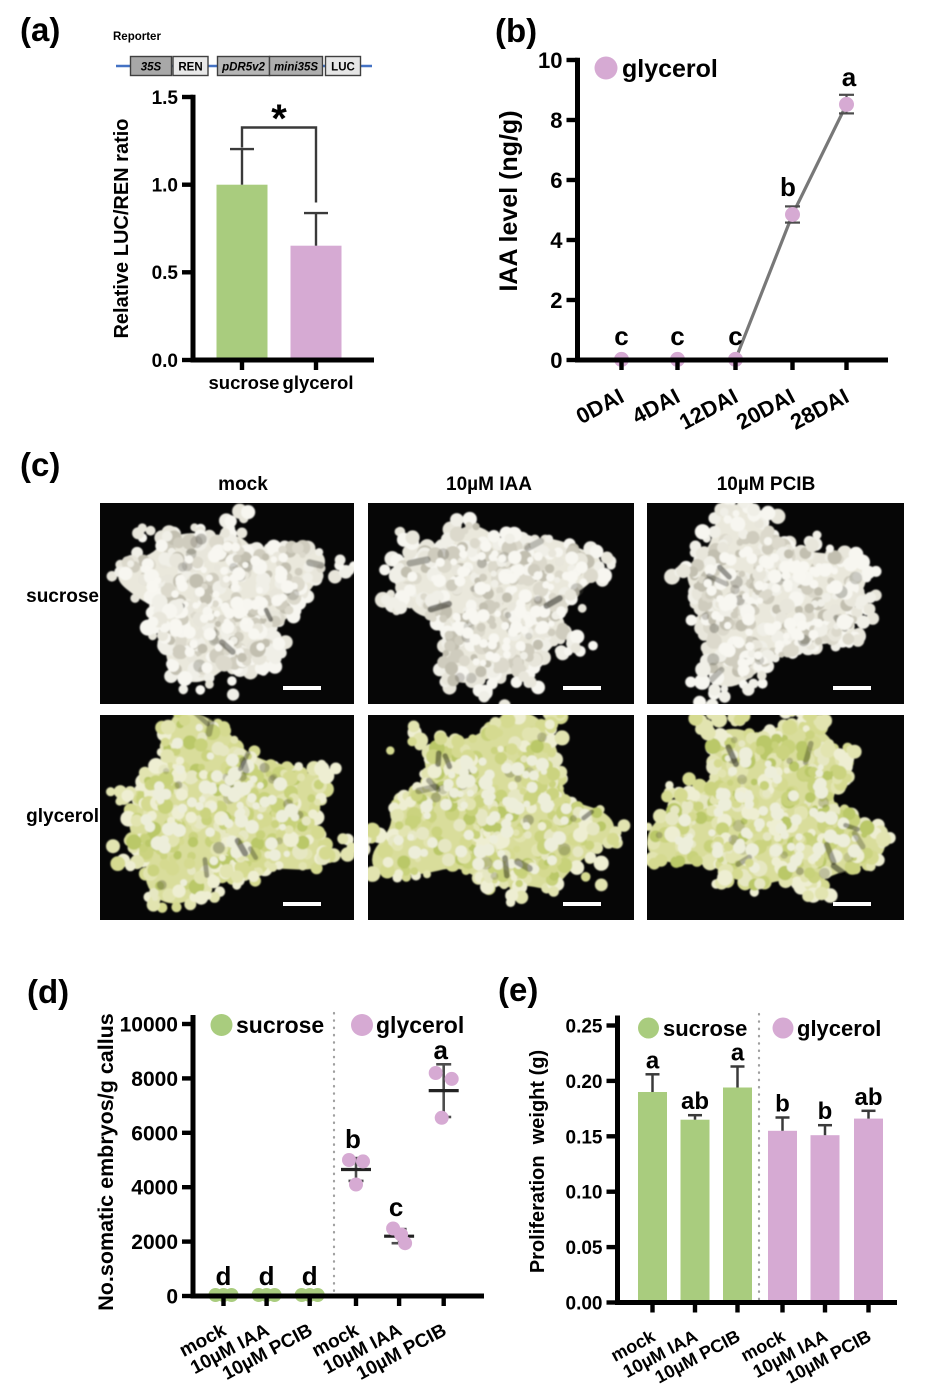  Describe the element at coordinates (584, 1082) in the screenshot. I see `svg-text: 0.20` at that location.